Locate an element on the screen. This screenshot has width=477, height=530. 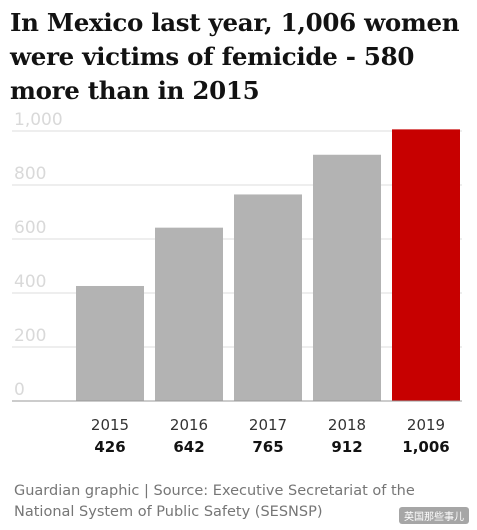
x-tick-label: 2019 is located at coordinates (426, 425).